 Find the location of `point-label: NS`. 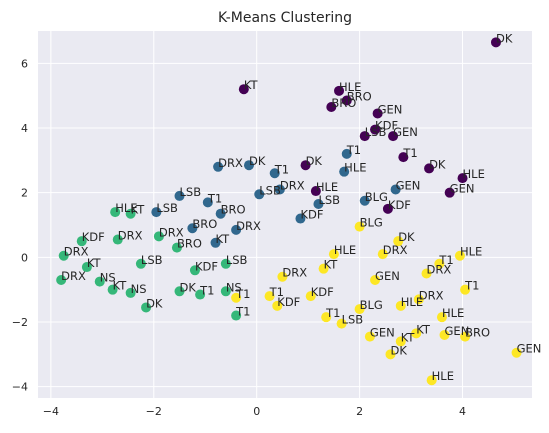

point-label: NS is located at coordinates (108, 278).